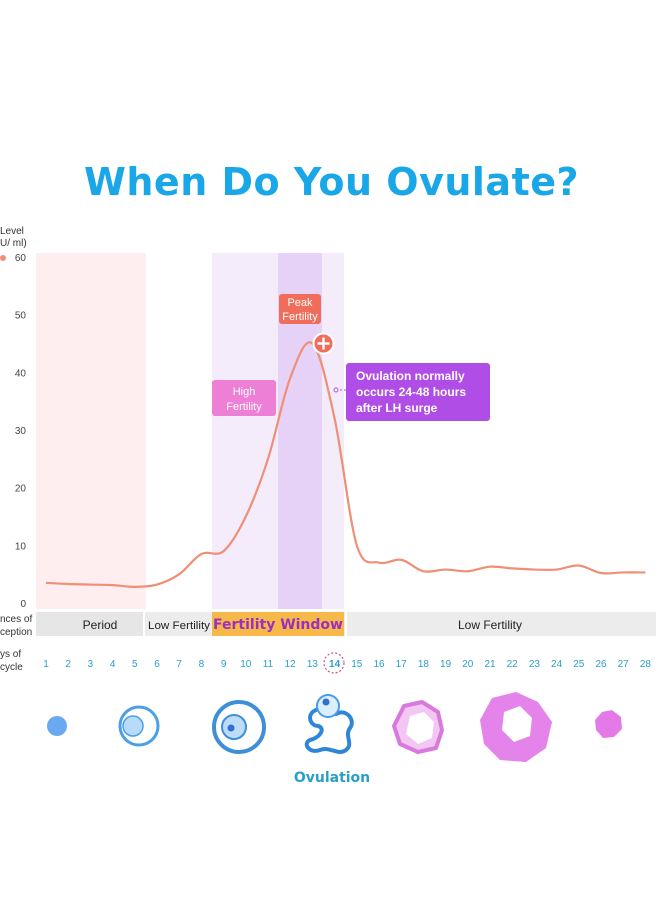 The width and height of the screenshot is (663, 904). Describe the element at coordinates (16, 632) in the screenshot. I see `chances-label-line2: ception` at that location.